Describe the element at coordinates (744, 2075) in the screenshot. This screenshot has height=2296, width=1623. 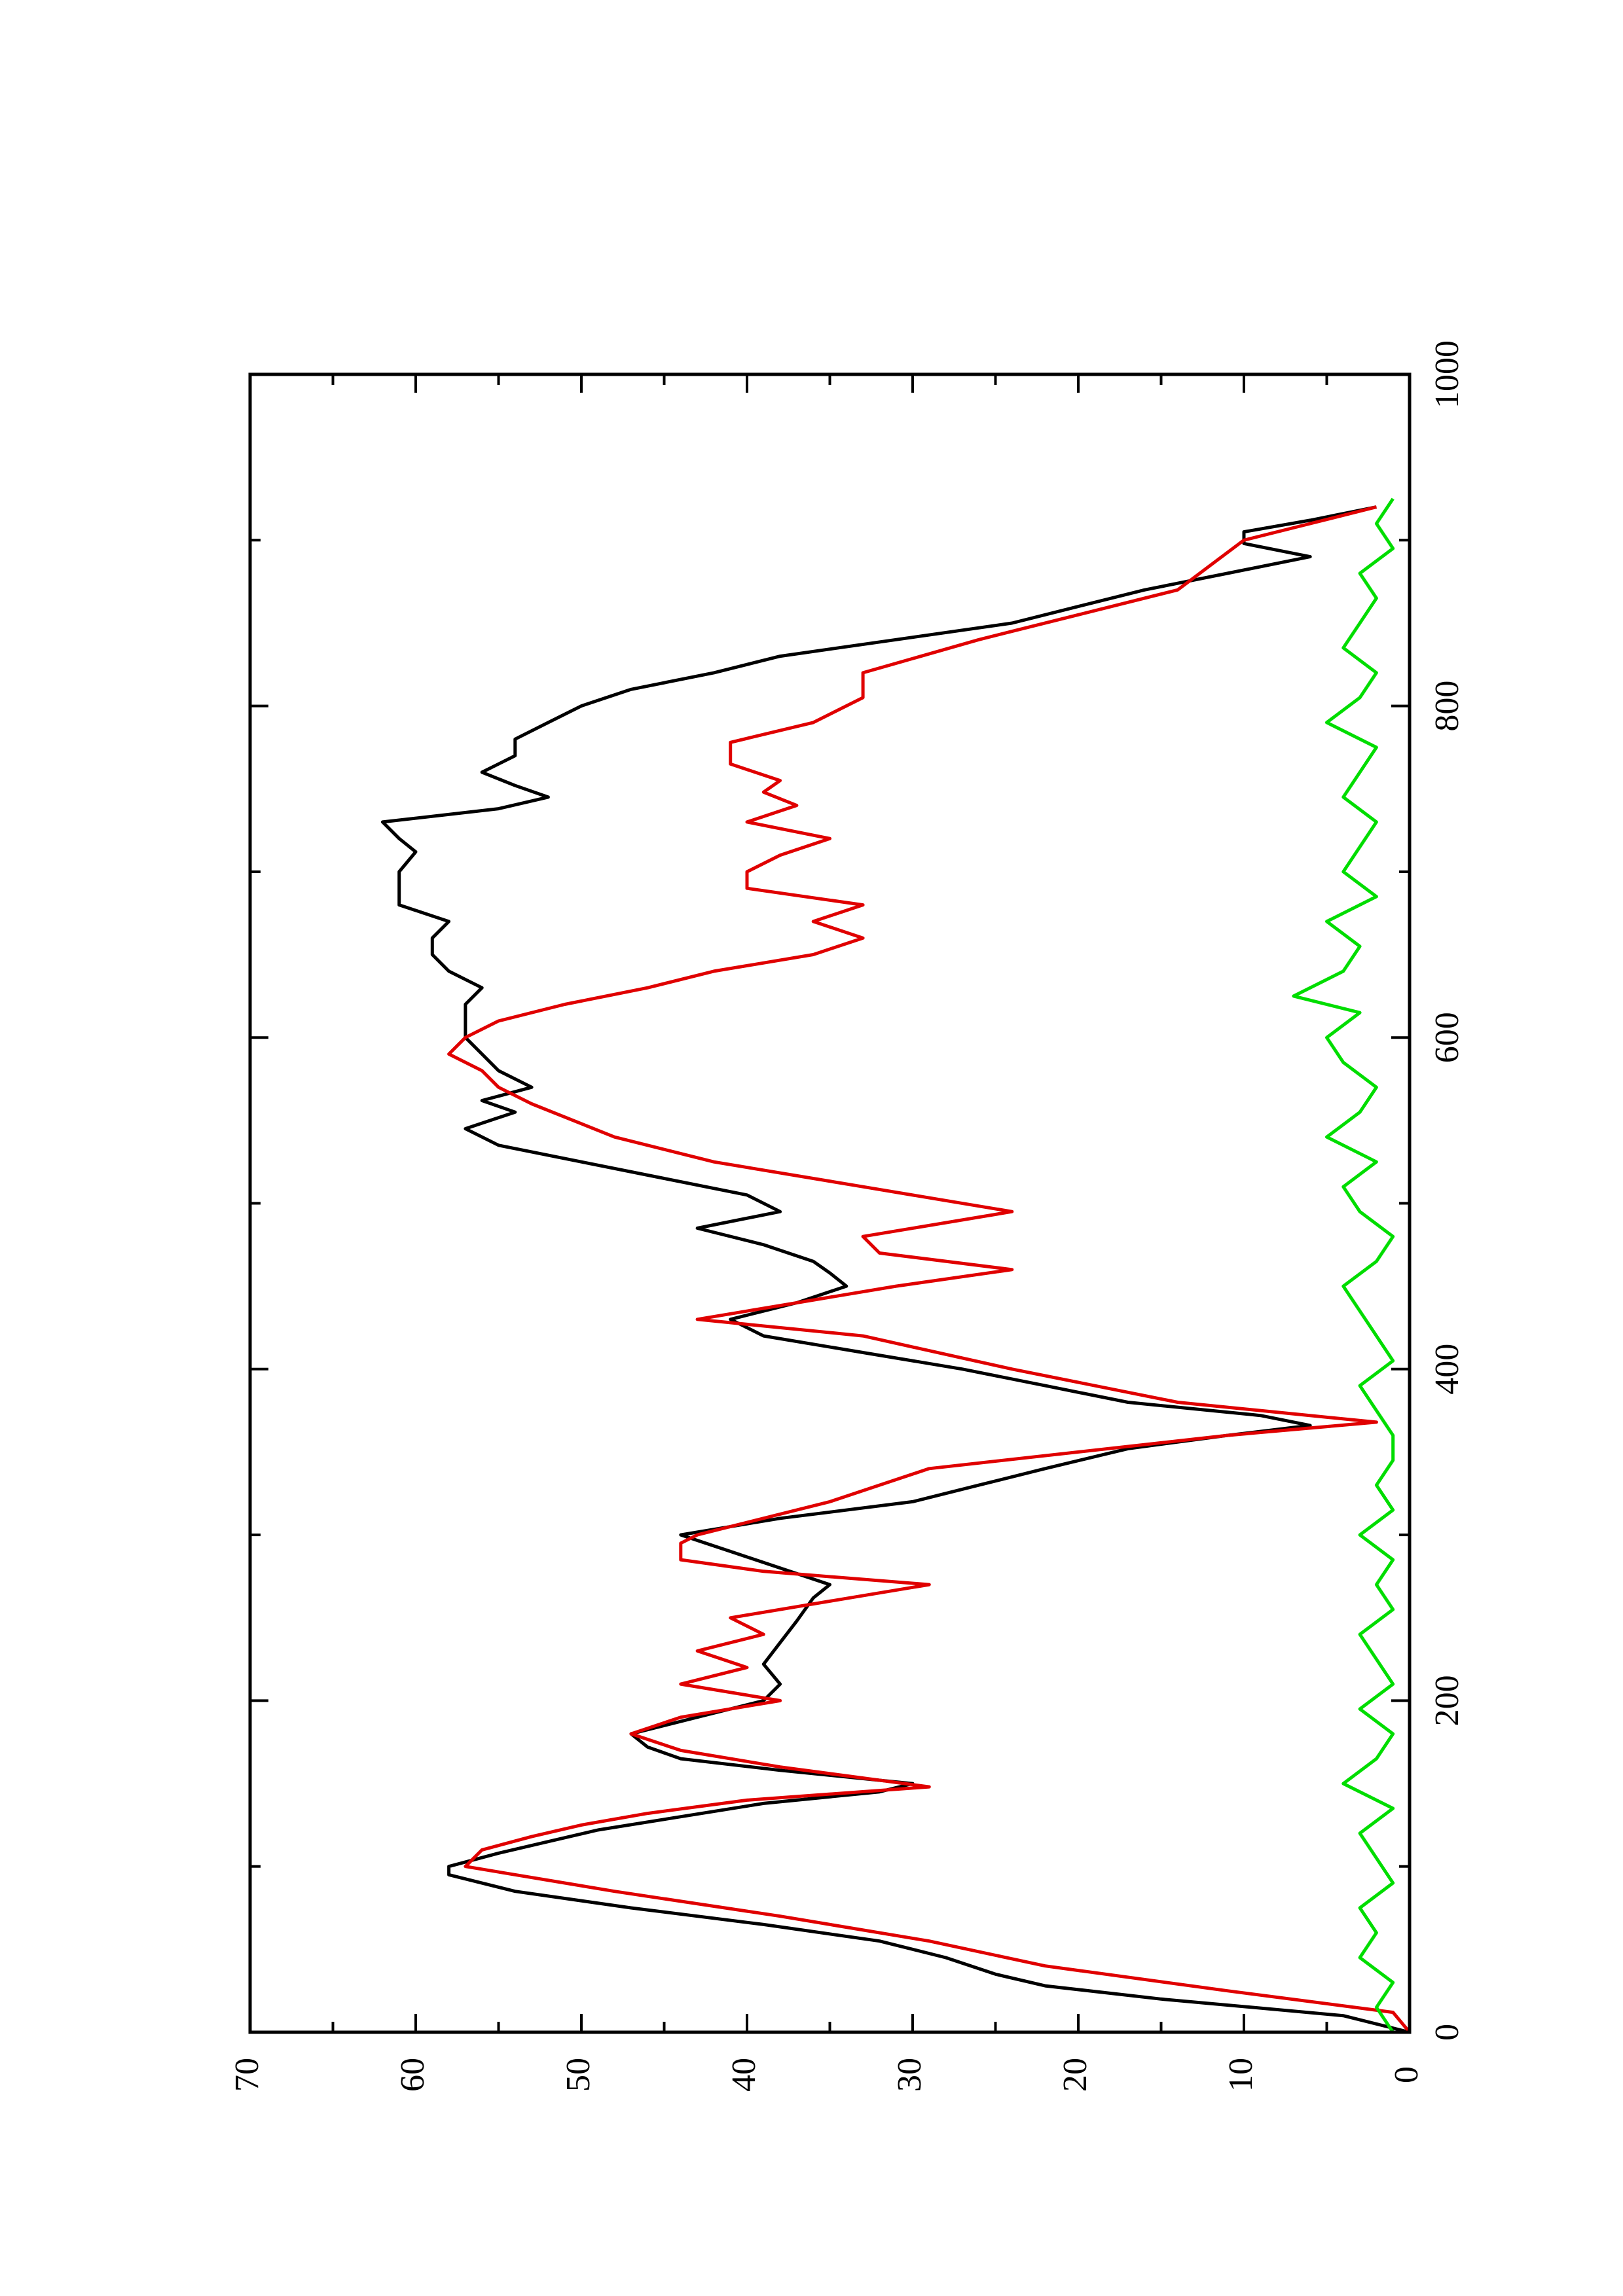
I see `y-tick-label: 40` at that location.